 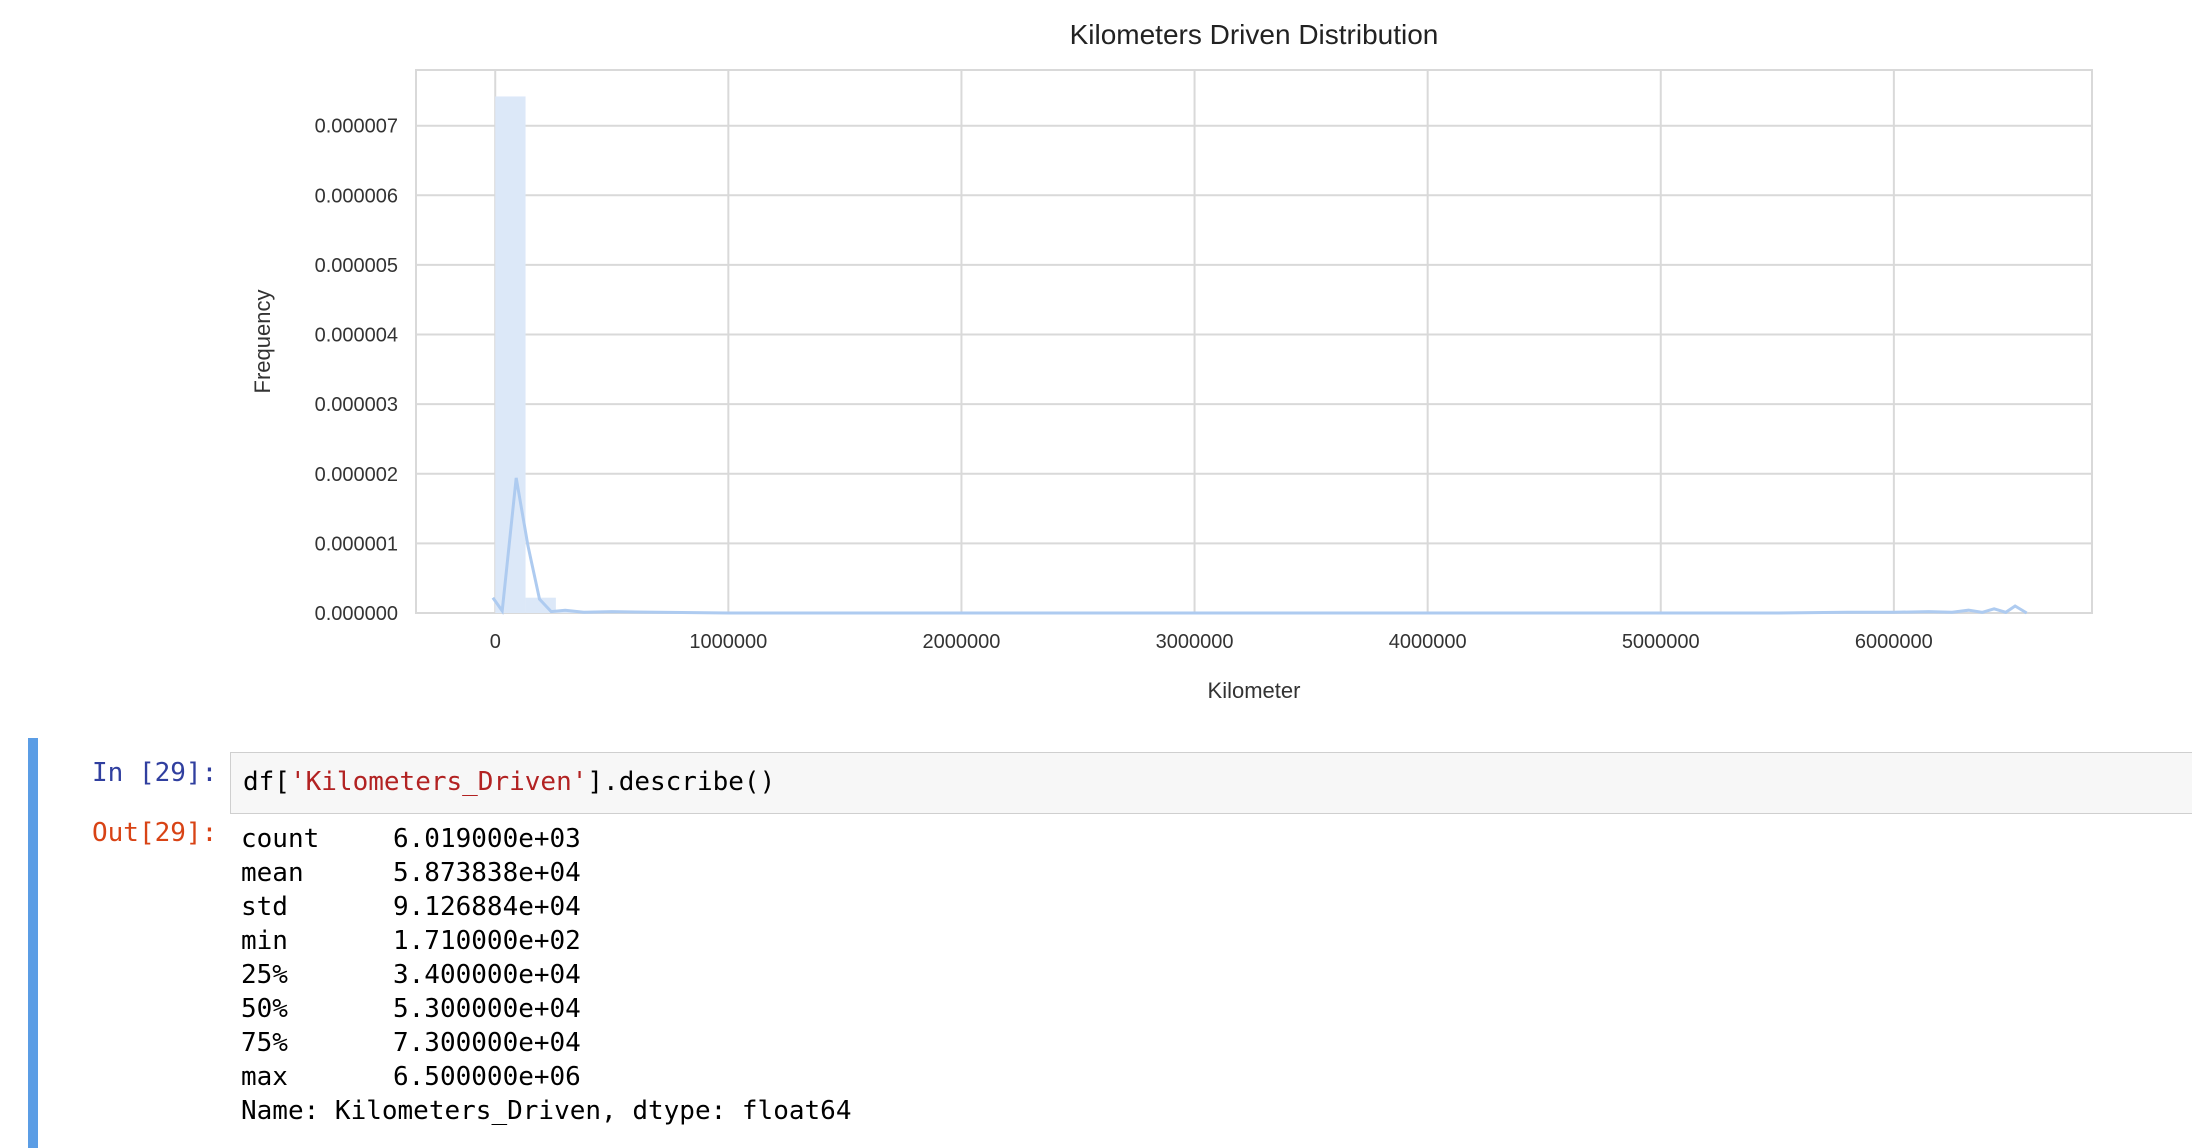 I want to click on y-tick-label: 0.000003, so click(x=356, y=405).